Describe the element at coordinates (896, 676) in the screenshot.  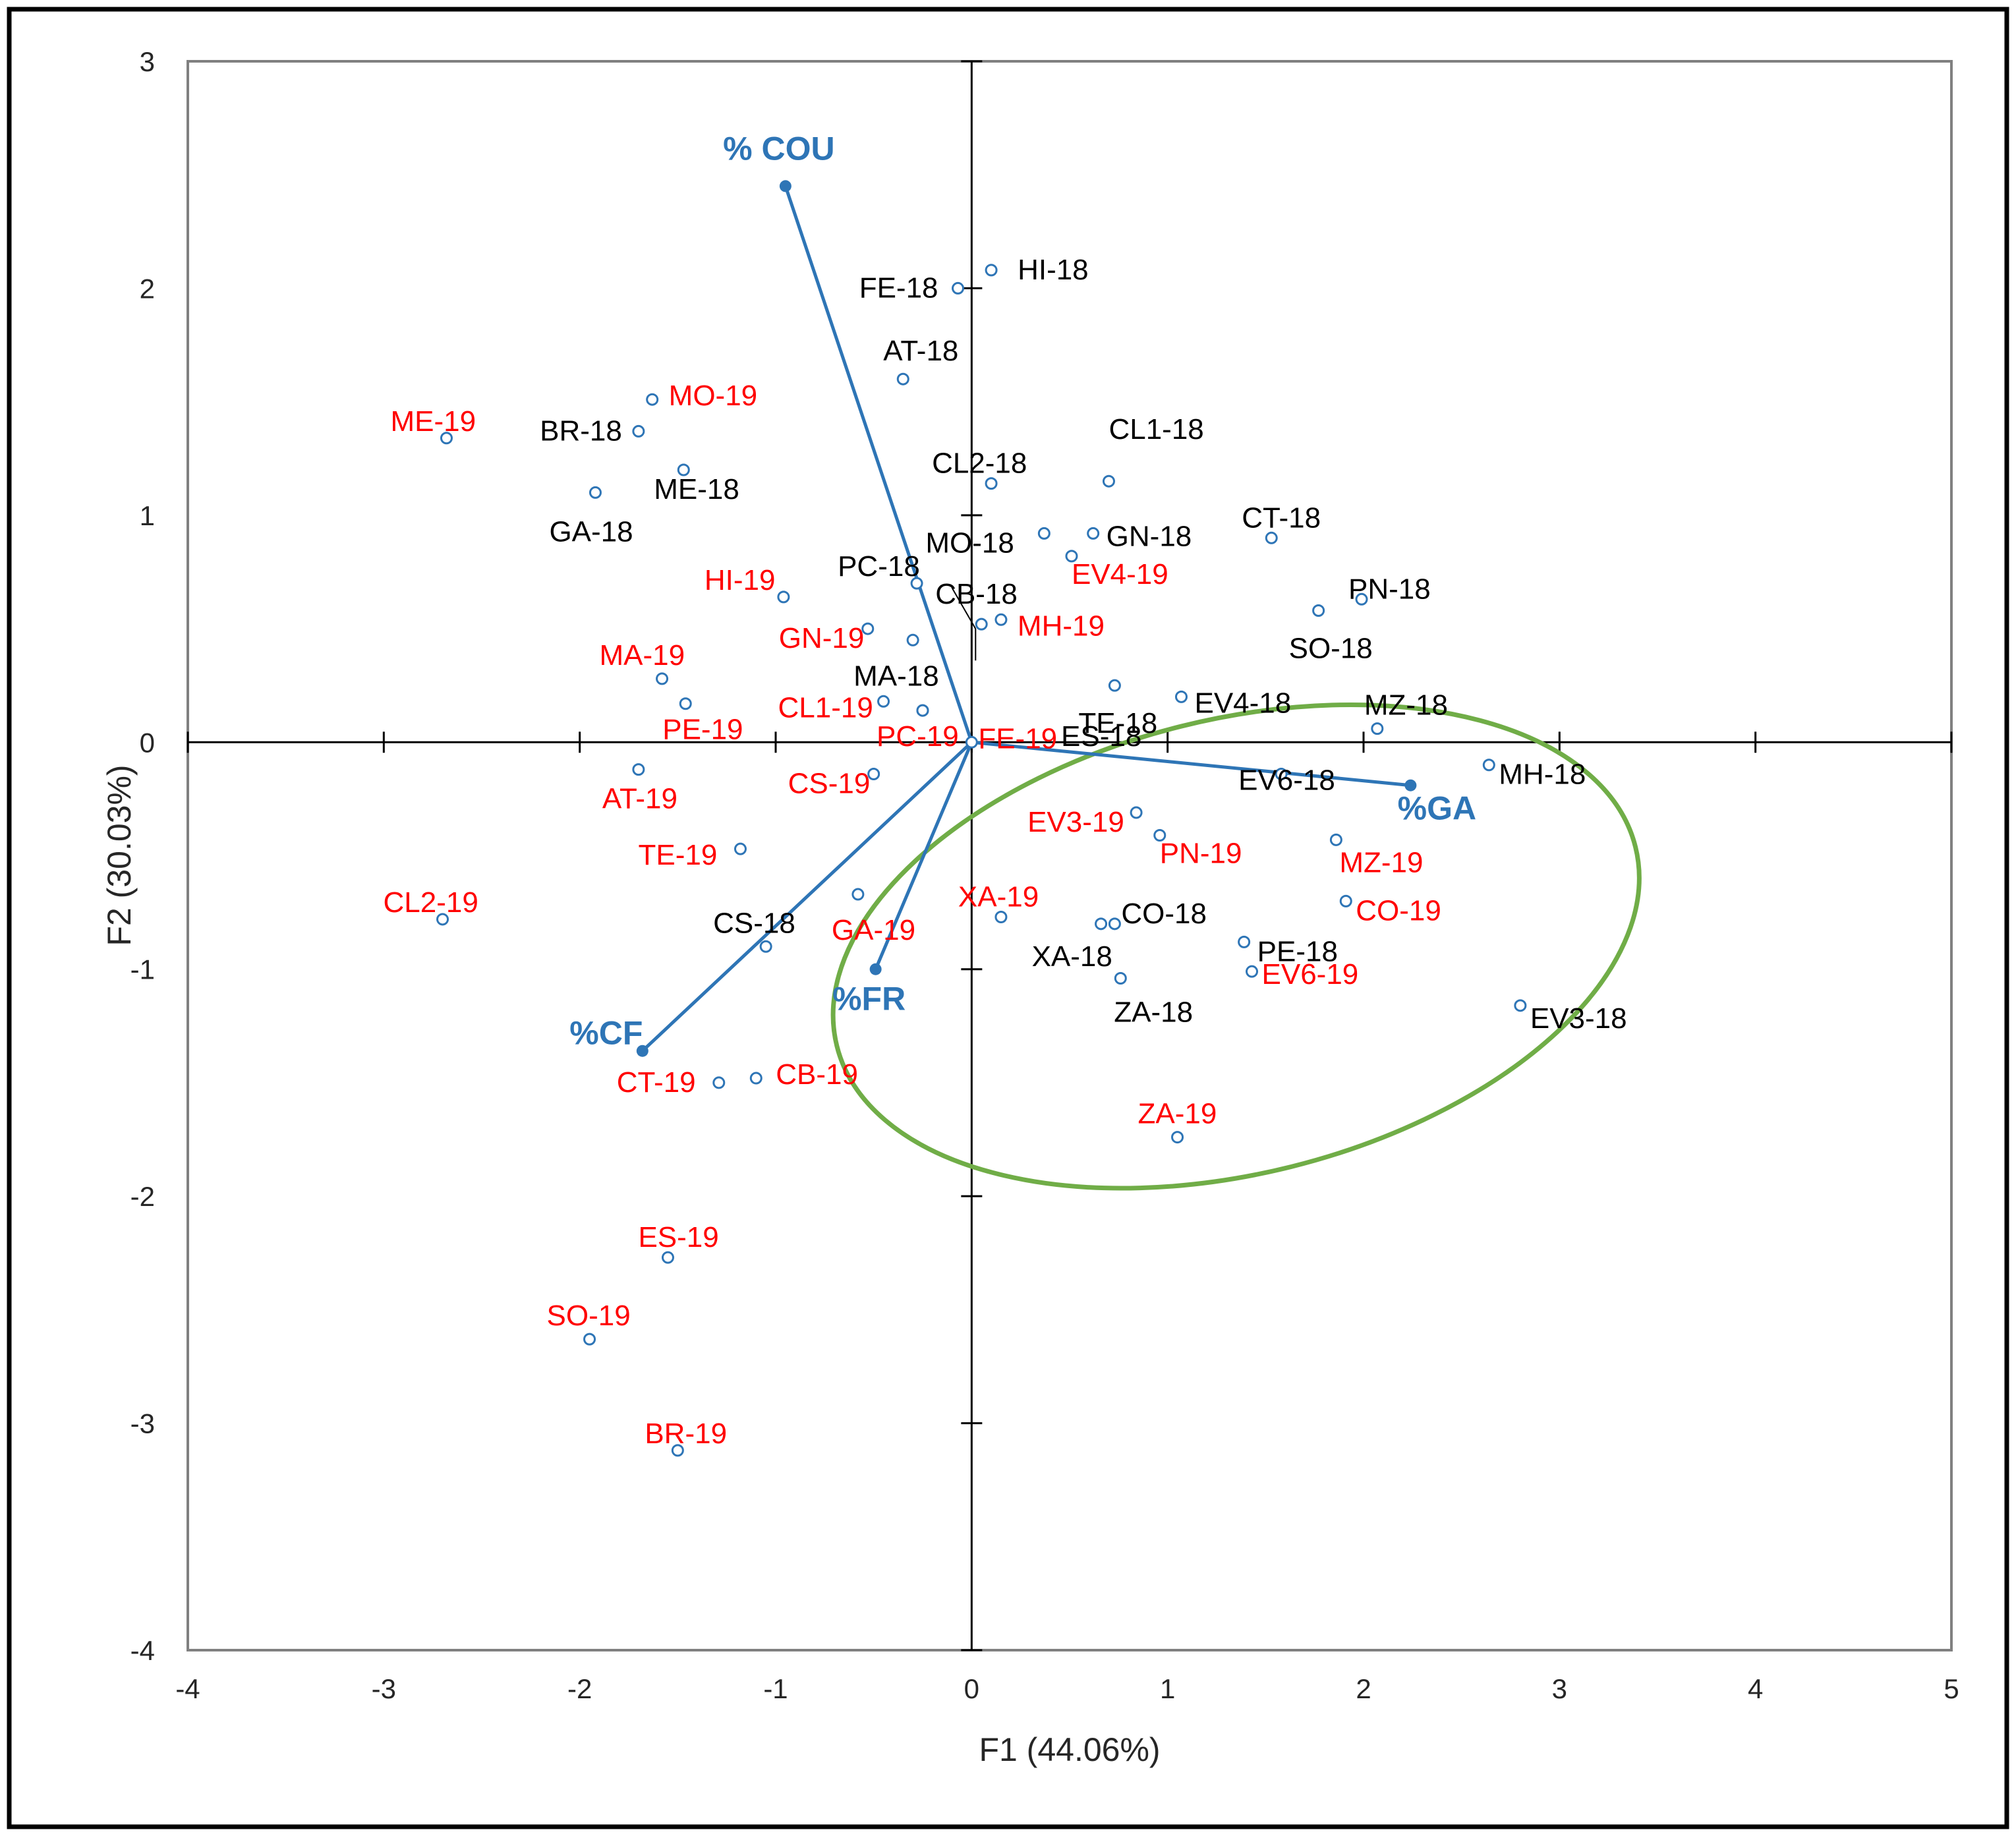
I see `point-label: MA-18` at that location.